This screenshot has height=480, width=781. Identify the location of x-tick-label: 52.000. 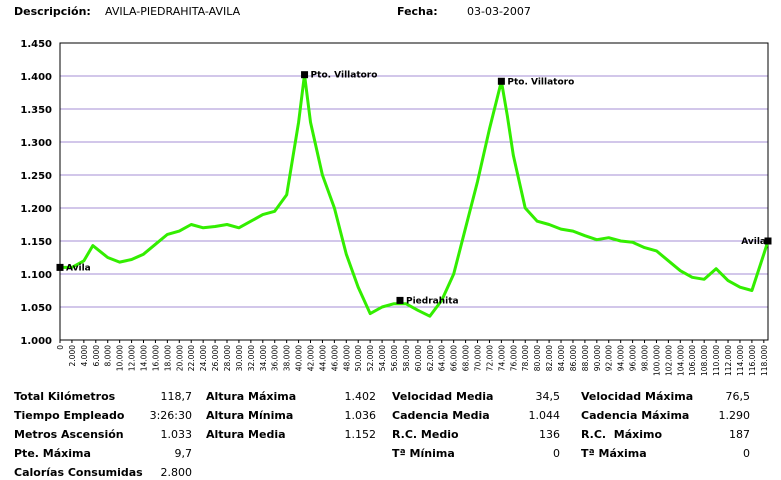
(370, 358).